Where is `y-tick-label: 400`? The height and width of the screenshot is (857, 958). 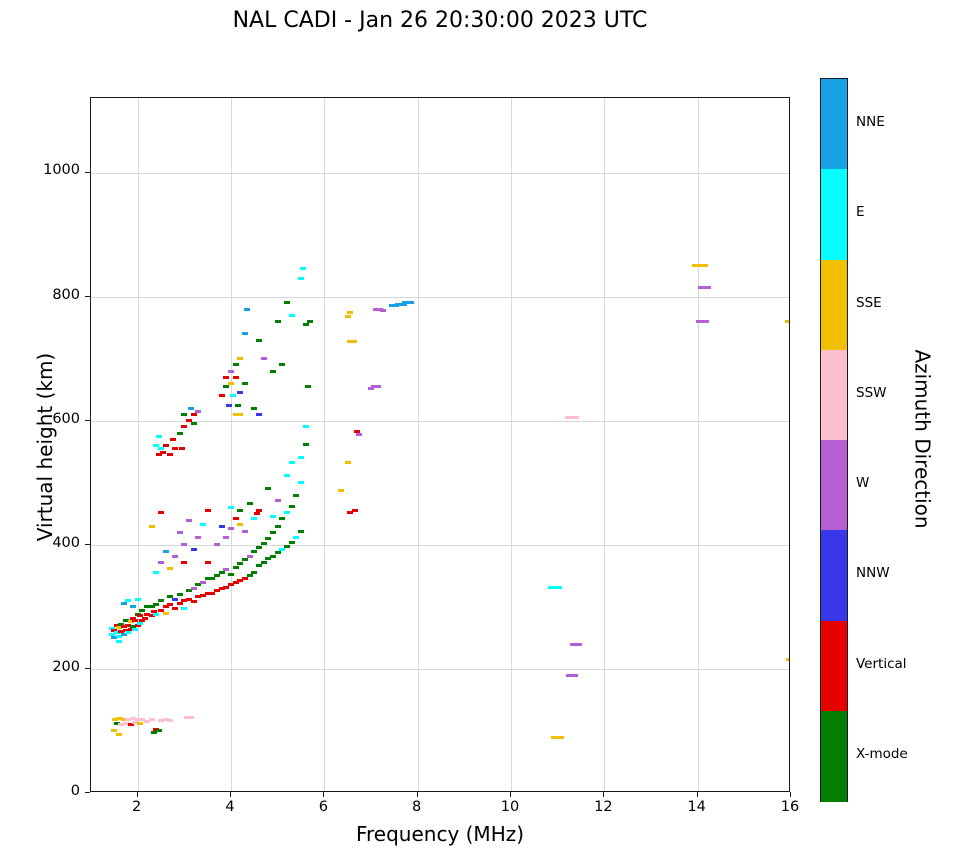 y-tick-label: 400 is located at coordinates (66, 542).